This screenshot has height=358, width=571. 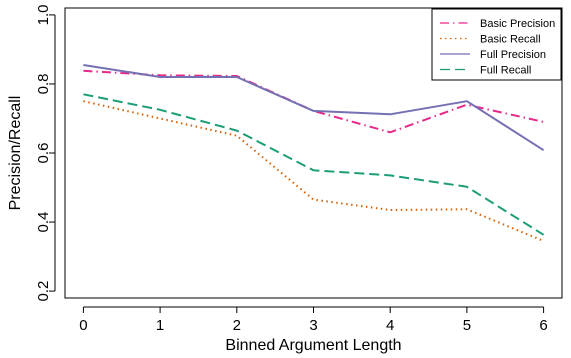 What do you see at coordinates (313, 101) in the screenshot?
I see `series-line-basic-precision` at bounding box center [313, 101].